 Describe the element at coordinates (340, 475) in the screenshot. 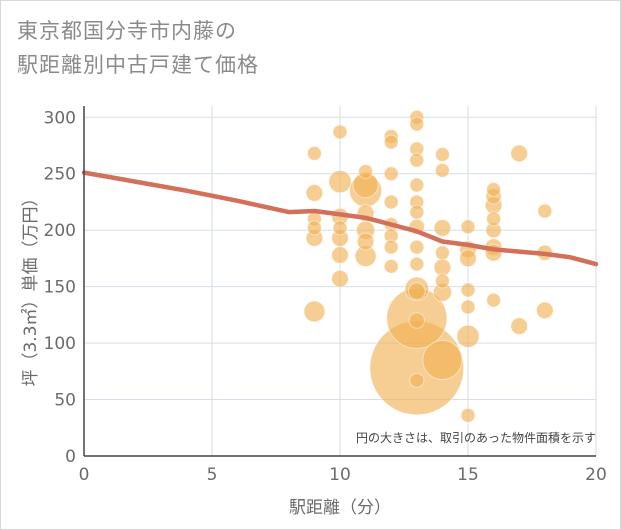

I see `x-tick-label: 10` at that location.